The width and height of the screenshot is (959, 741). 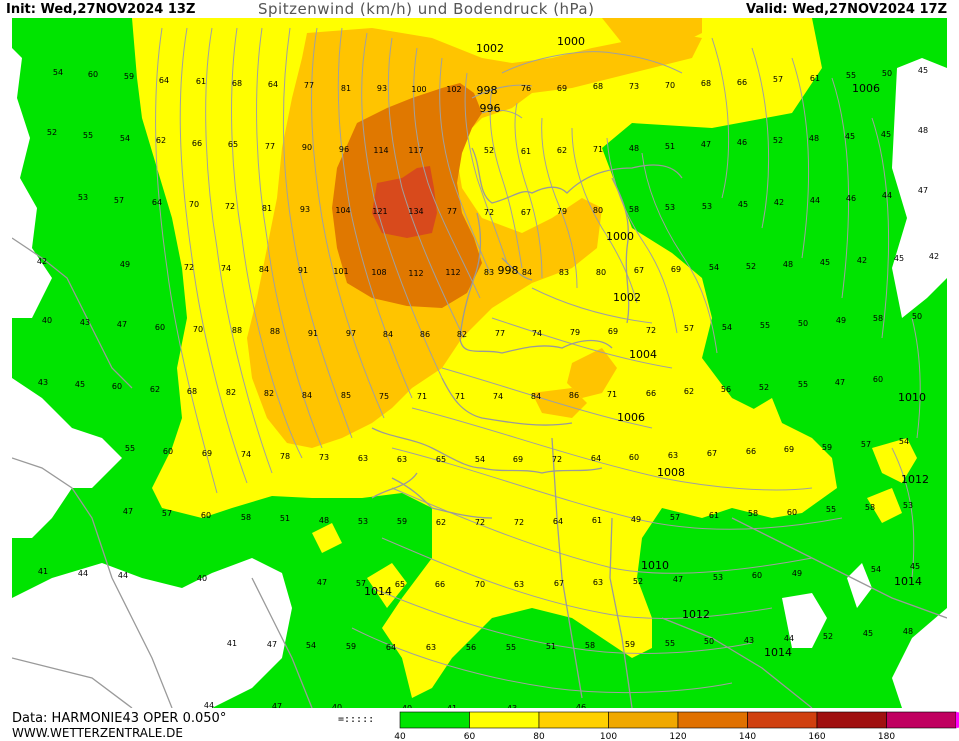 What do you see at coordinates (378, 272) in the screenshot?
I see `wind-value: 108` at bounding box center [378, 272].